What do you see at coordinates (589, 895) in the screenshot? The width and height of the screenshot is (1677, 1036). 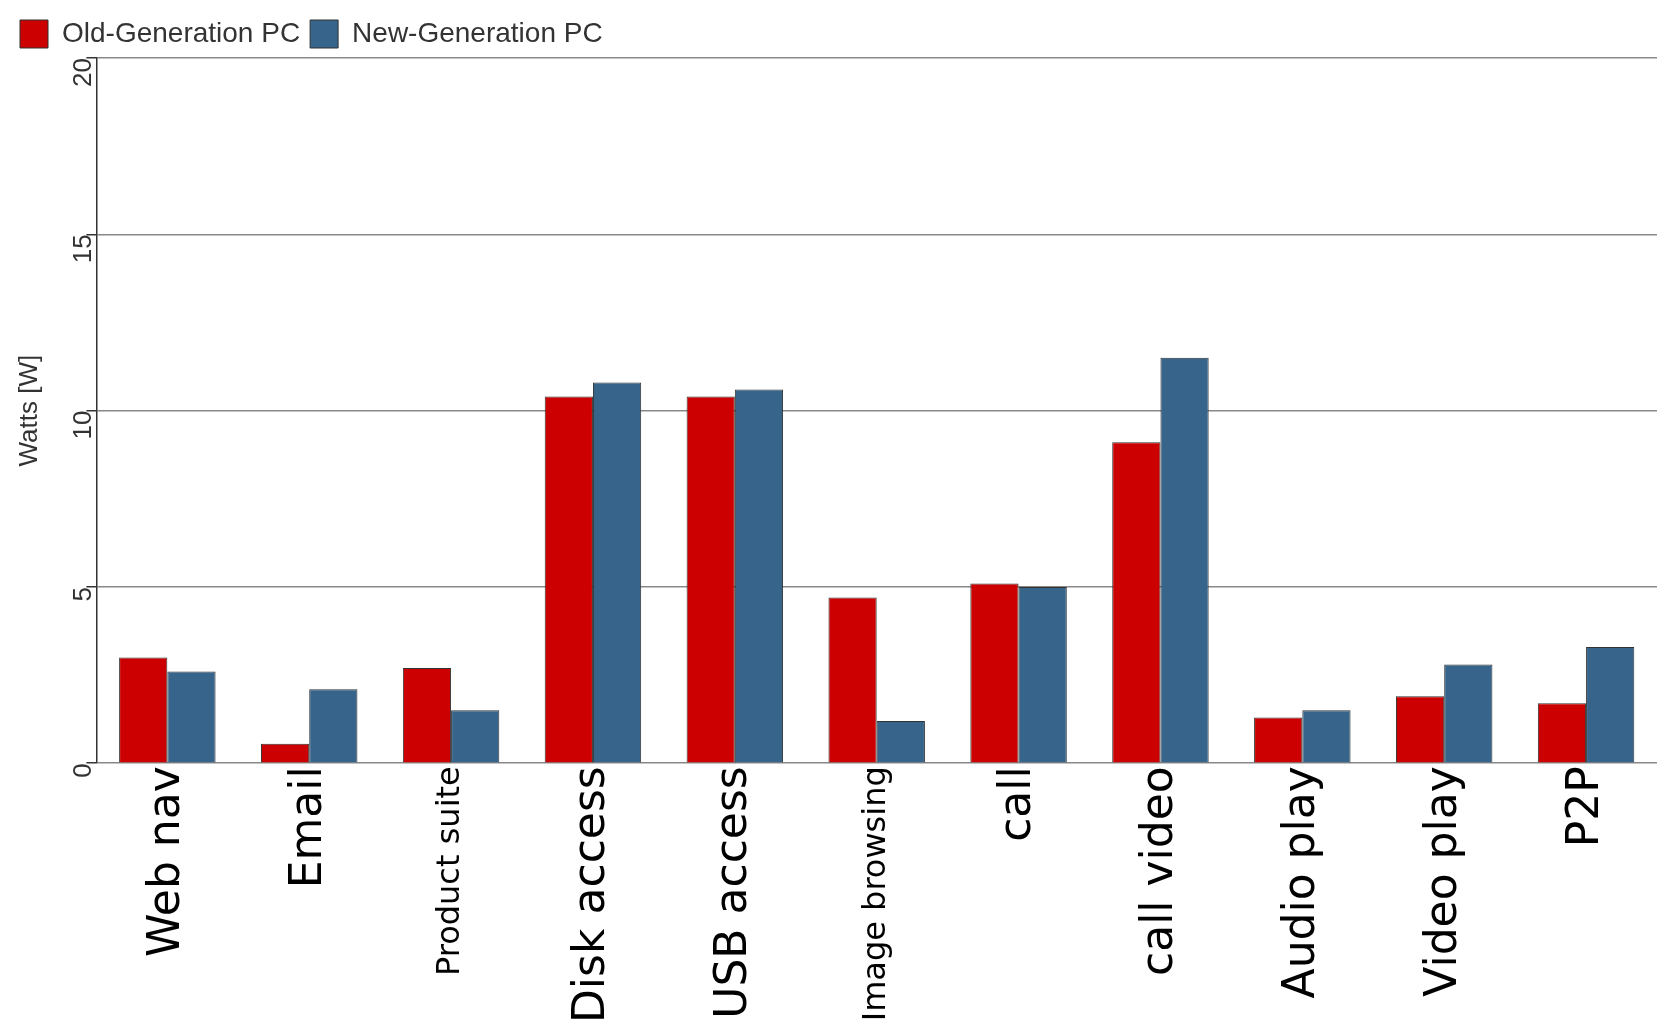 I see `x-tick-label: Disk access` at bounding box center [589, 895].